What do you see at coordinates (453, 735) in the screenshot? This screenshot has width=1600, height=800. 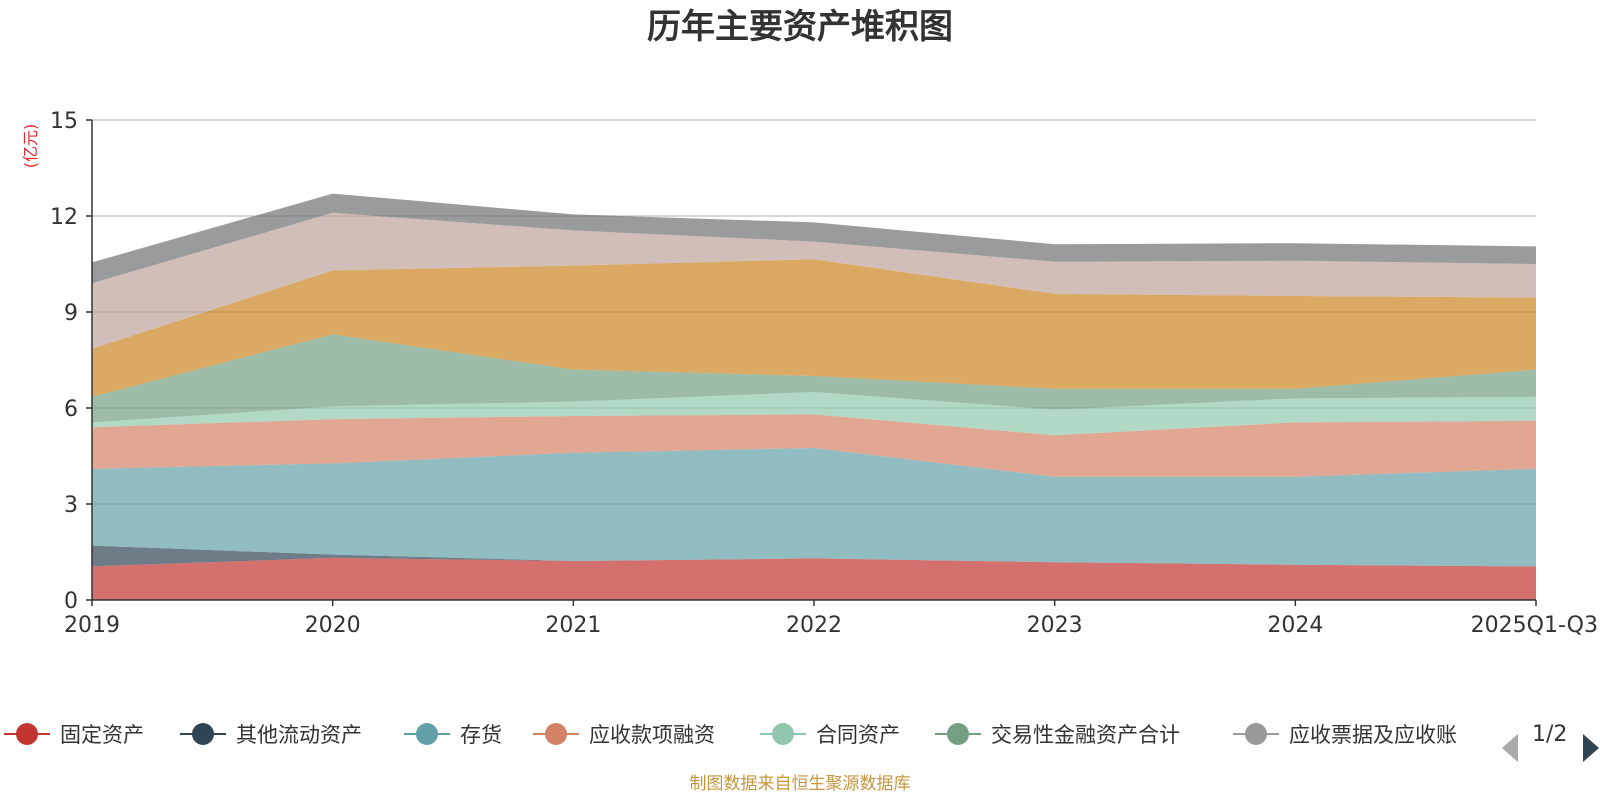 I see `legend-item: 存货` at bounding box center [453, 735].